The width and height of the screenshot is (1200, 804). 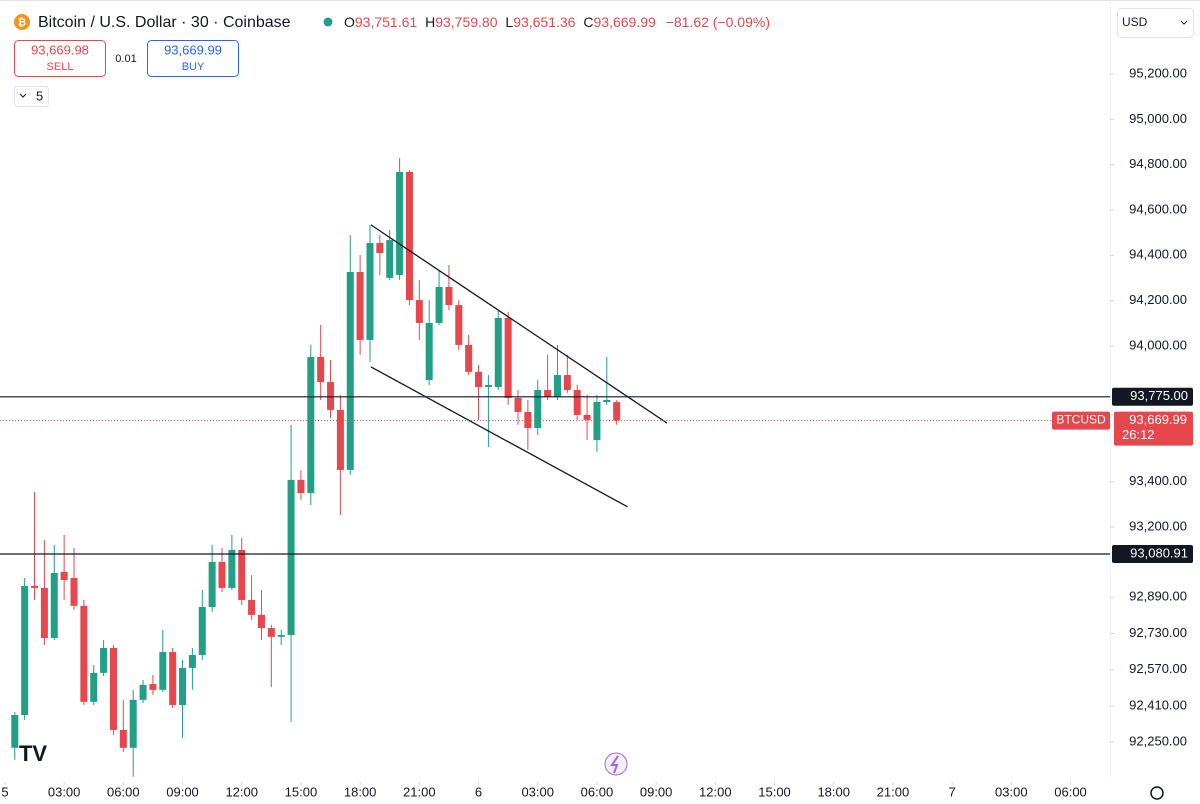 I want to click on buy-label: BUY, so click(x=193, y=67).